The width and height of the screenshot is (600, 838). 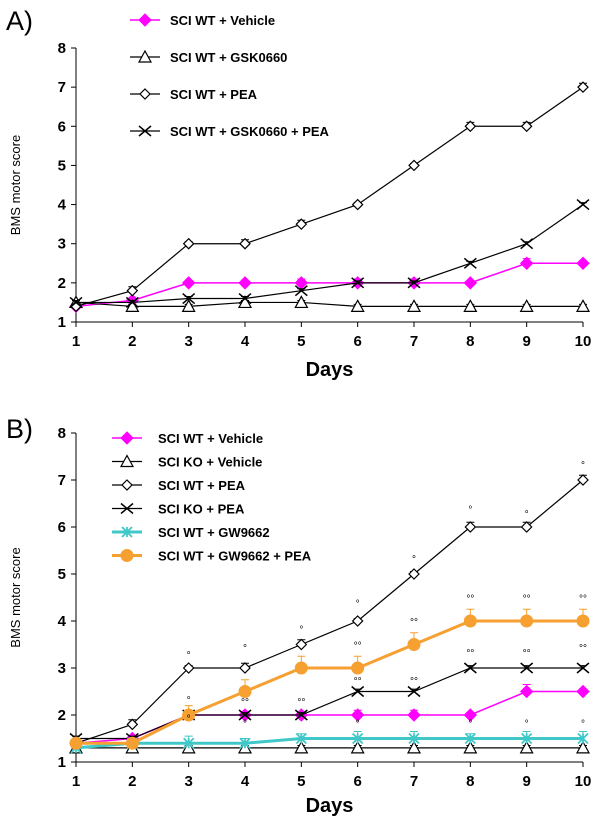 I want to click on series-sci-ko-pea, so click(x=329, y=703).